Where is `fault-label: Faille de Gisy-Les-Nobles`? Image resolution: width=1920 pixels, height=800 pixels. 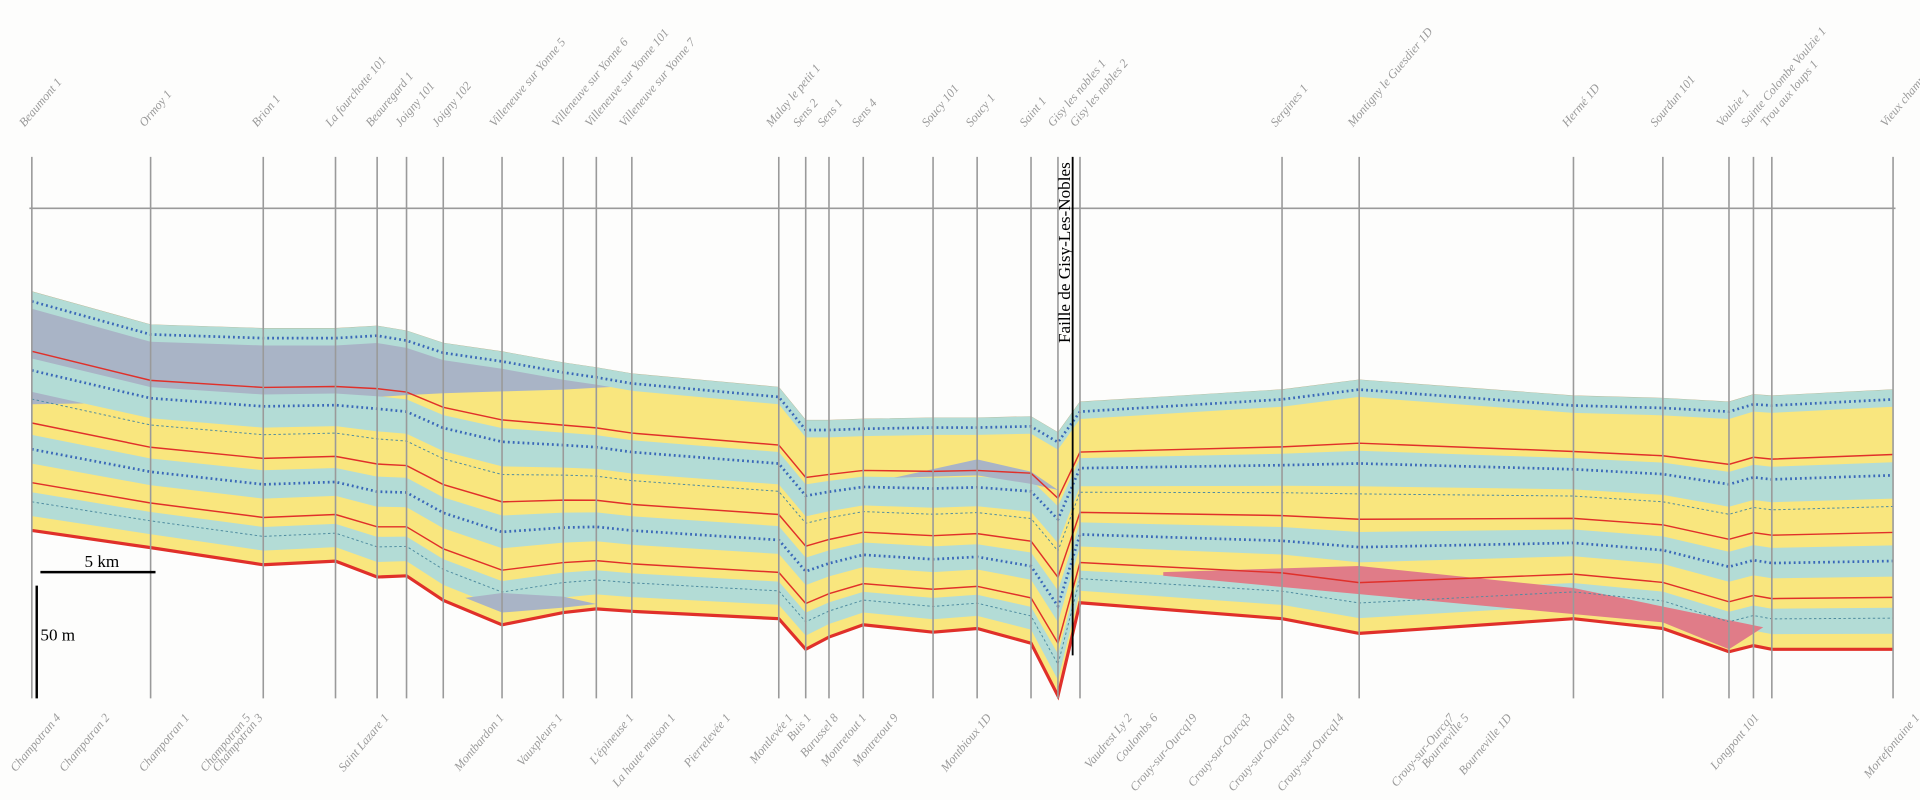 fault-label: Faille de Gisy-Les-Nobles is located at coordinates (1064, 252).